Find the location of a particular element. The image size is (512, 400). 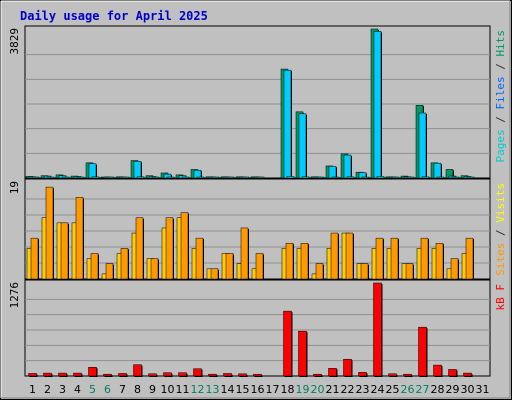

bar-kbytes-s0-d24 is located at coordinates (377, 329).